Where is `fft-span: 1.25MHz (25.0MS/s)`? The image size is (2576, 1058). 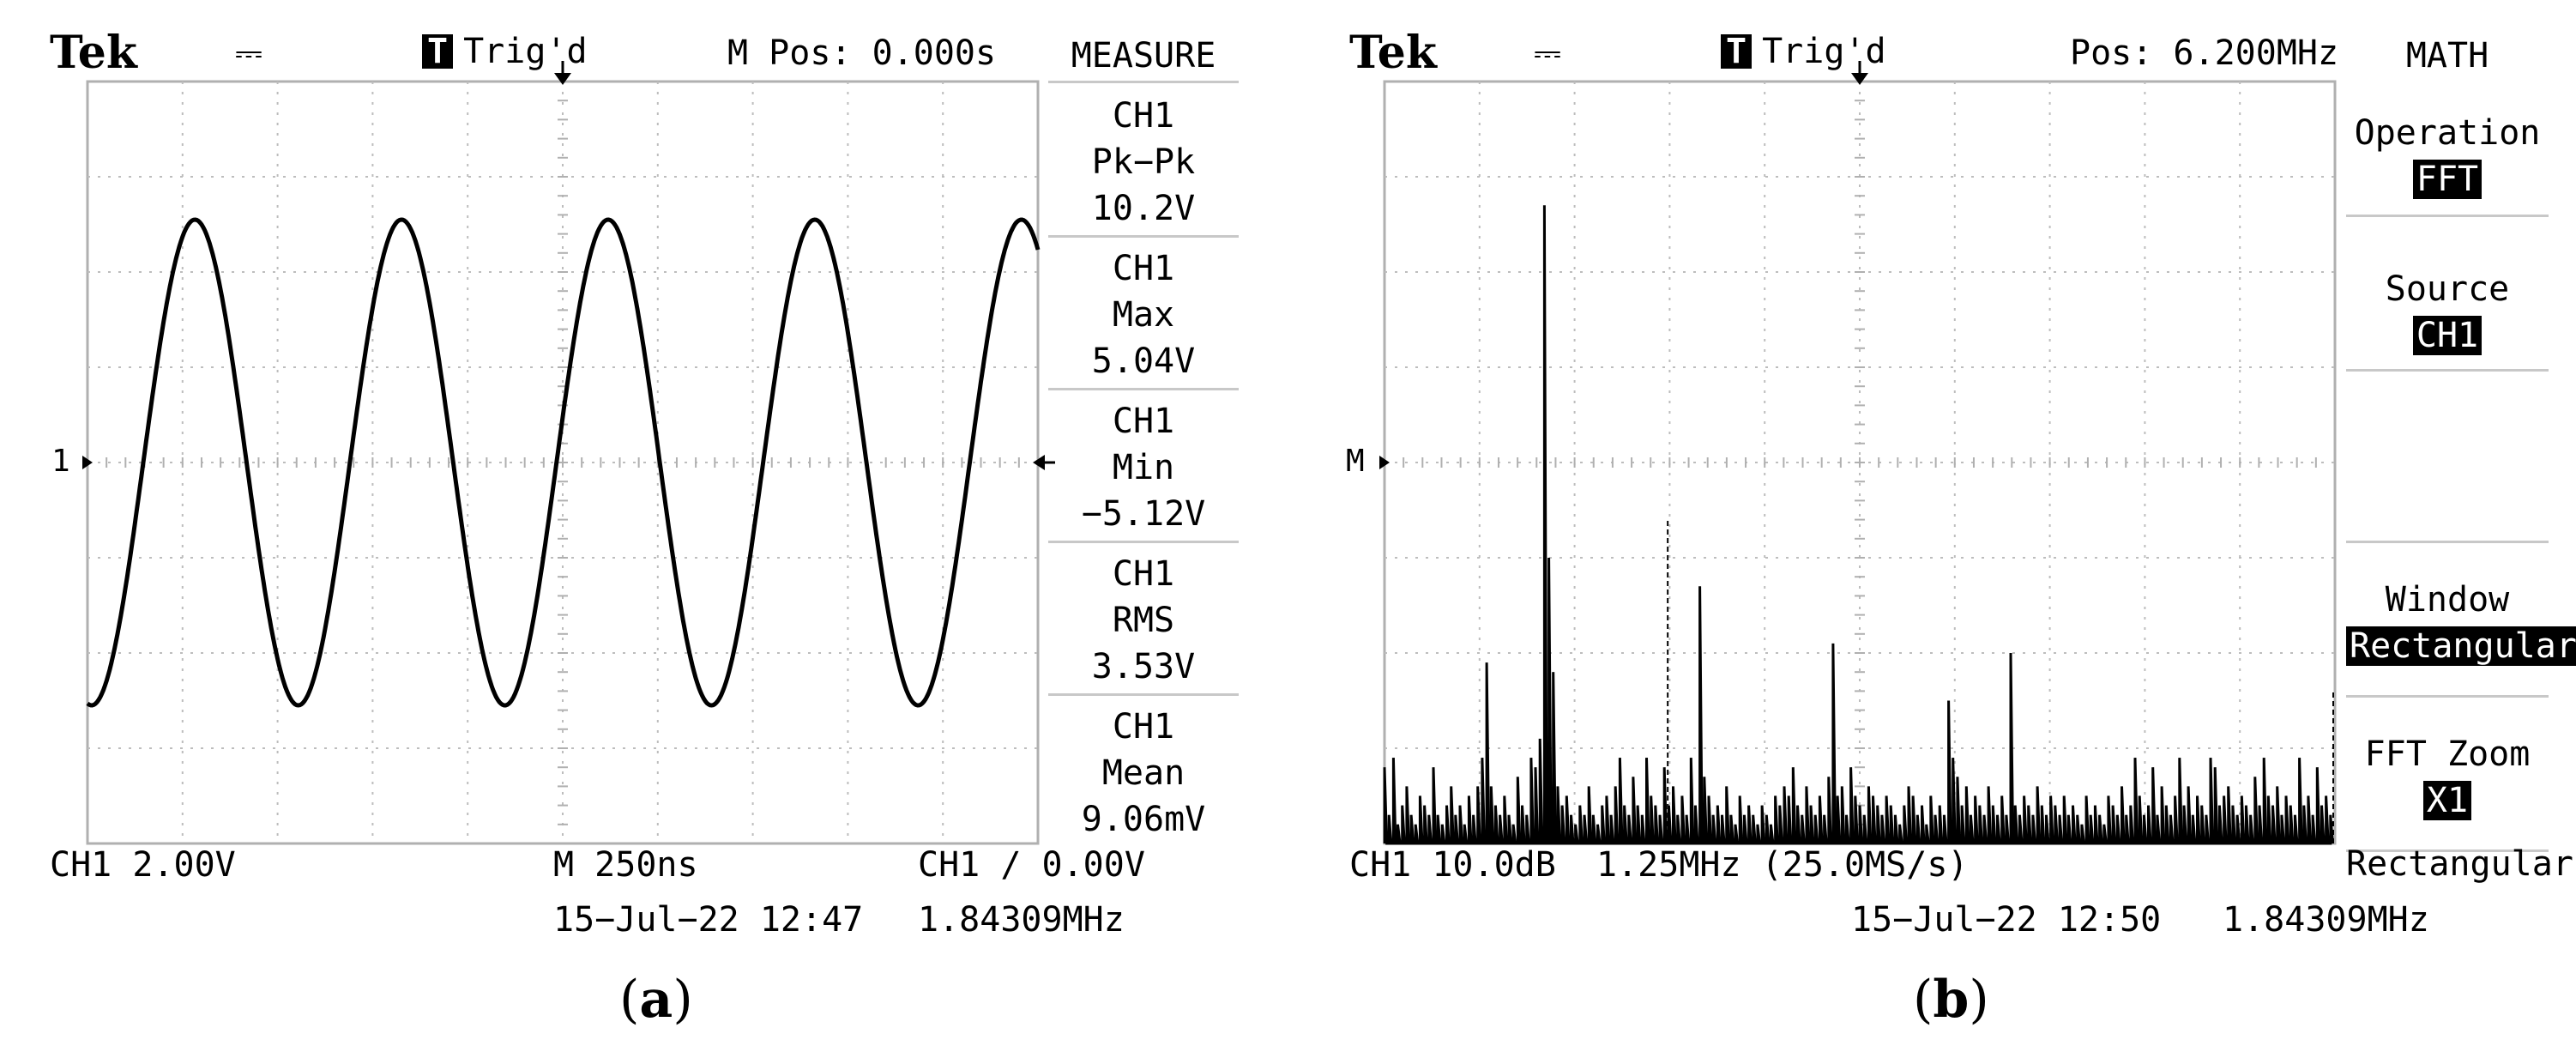
fft-span: 1.25MHz (25.0MS/s) is located at coordinates (1782, 865).